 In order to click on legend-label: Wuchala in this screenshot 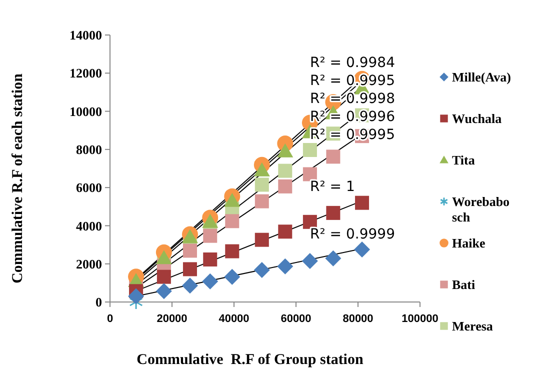, I will do `click(477, 118)`.